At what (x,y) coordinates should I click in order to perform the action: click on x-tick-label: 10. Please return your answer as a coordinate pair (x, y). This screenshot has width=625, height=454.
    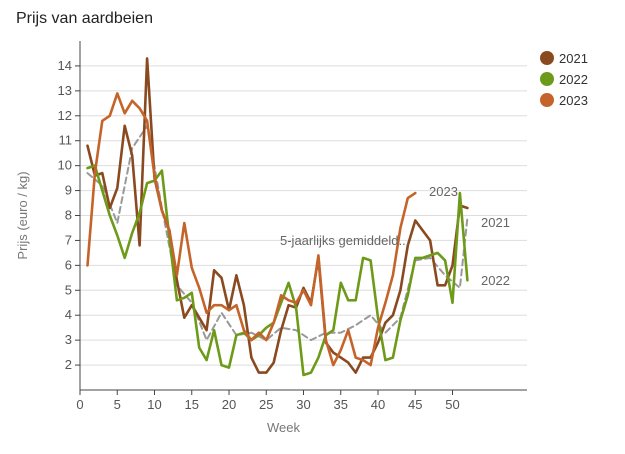
    Looking at the image, I should click on (154, 404).